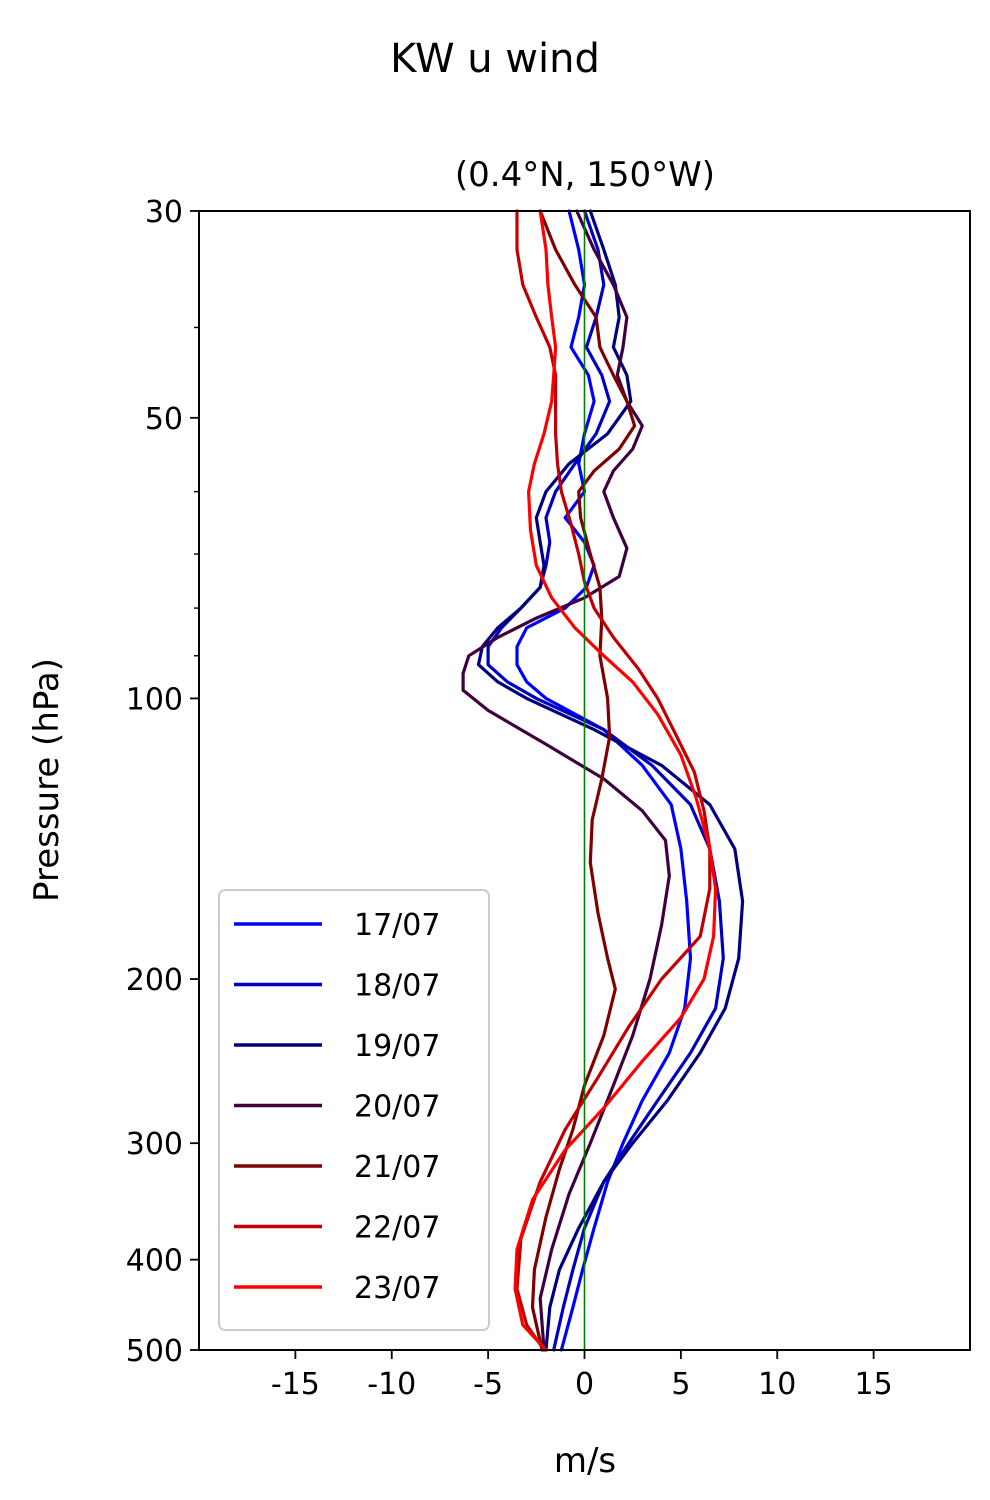 The width and height of the screenshot is (990, 1500). I want to click on y-tick-label: 300, so click(154, 1144).